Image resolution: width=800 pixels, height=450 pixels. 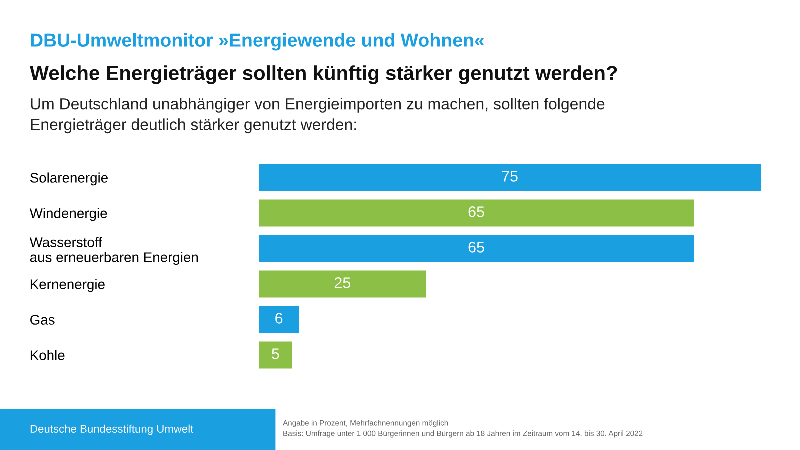 I want to click on data-label: 5, so click(x=276, y=354).